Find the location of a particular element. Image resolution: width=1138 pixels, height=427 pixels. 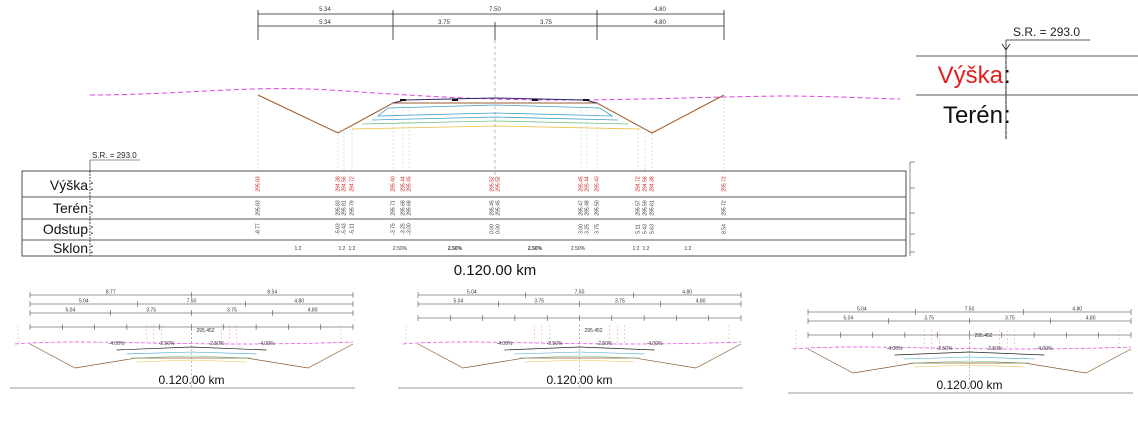

odstup-value: -5.63 is located at coordinates (338, 229).